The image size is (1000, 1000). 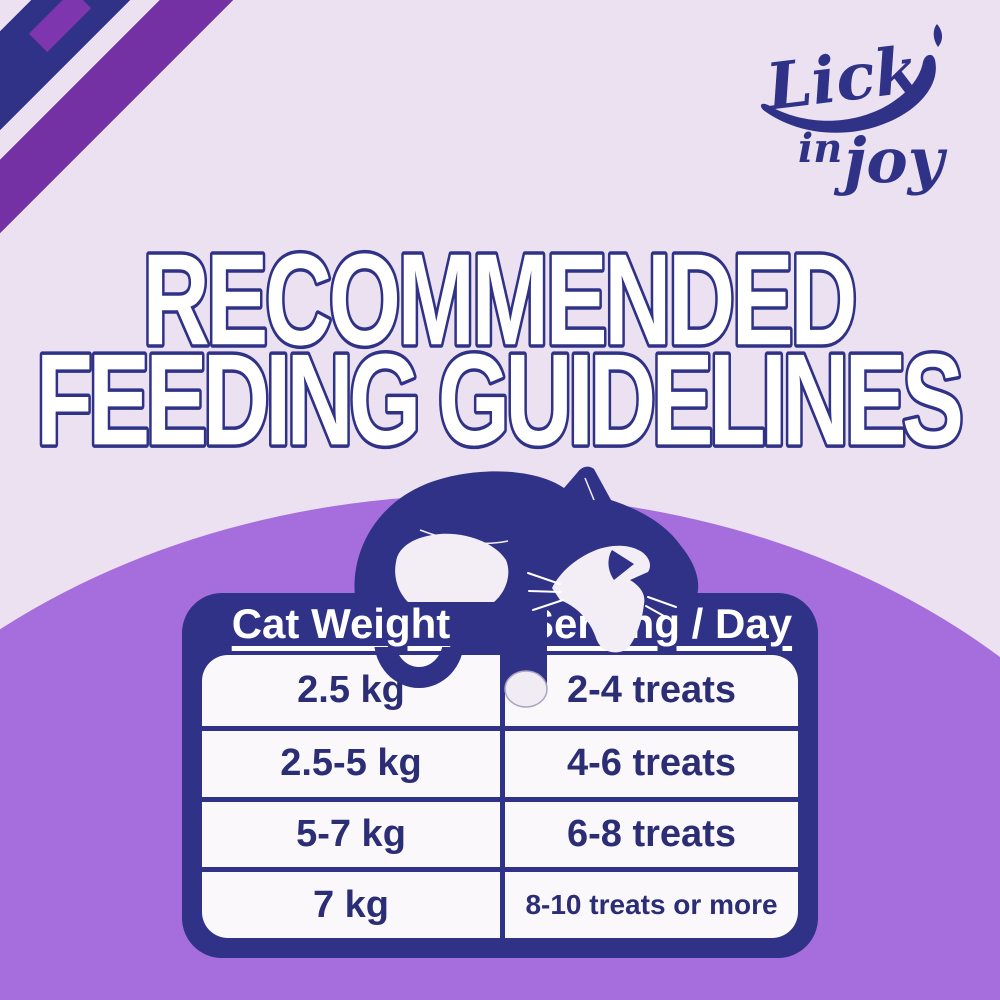 What do you see at coordinates (419, 667) in the screenshot?
I see `cat-tail-loop` at bounding box center [419, 667].